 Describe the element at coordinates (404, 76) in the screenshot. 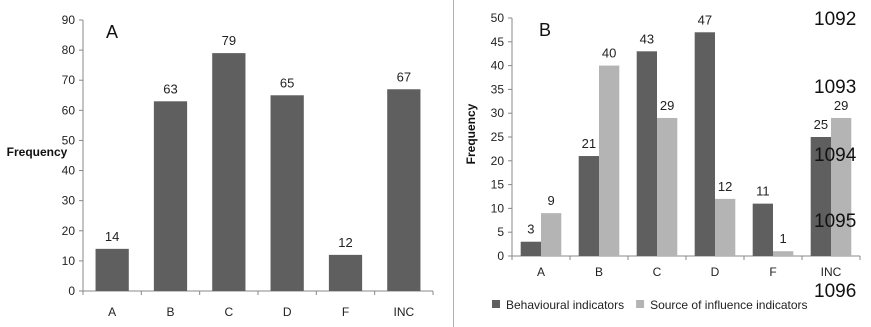

I see `chart-a-bar-value-label: 67` at that location.